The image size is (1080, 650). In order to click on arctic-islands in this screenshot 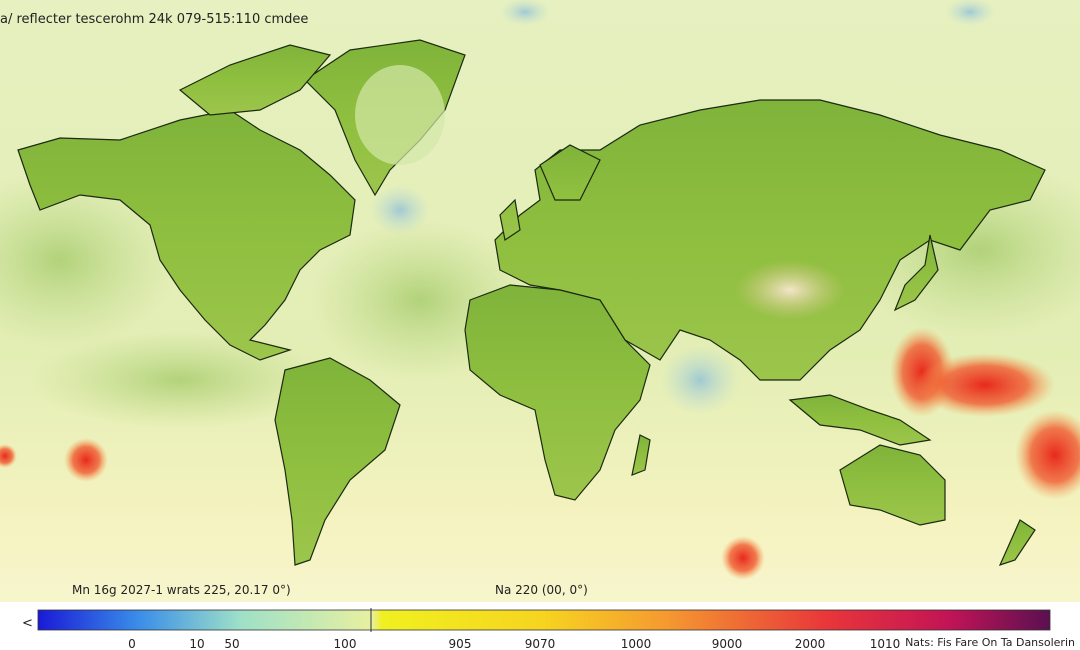, I will do `click(255, 80)`.